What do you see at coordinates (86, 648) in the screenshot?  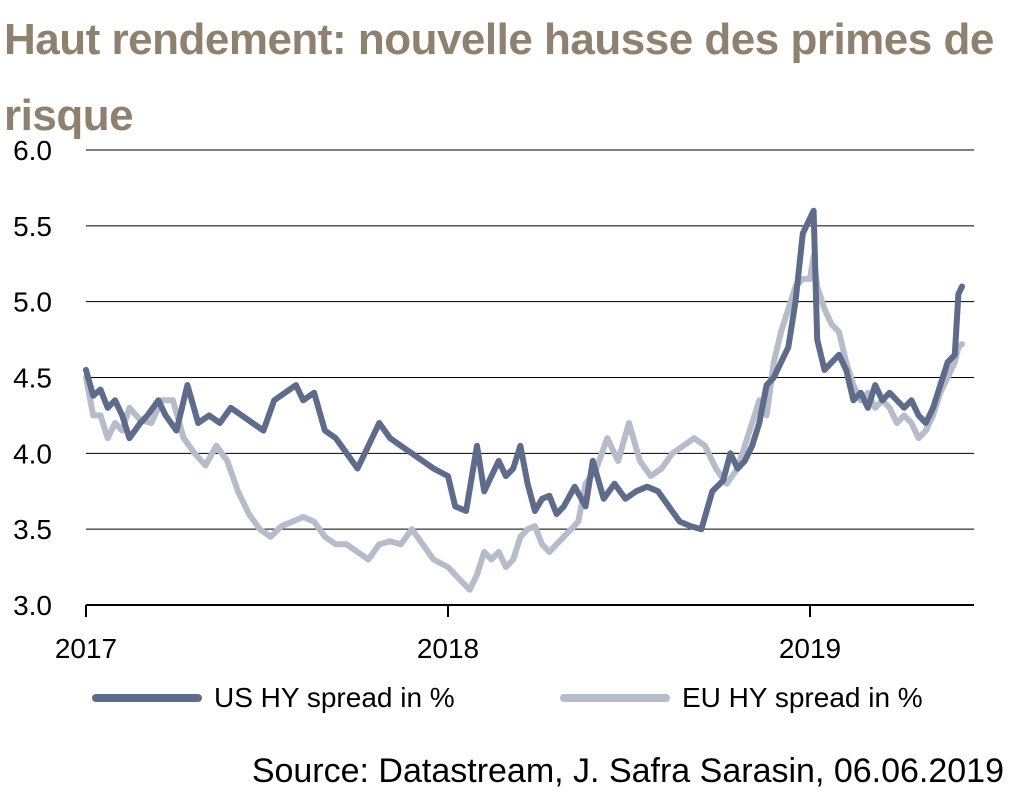 I see `x-tick-label: 2017` at bounding box center [86, 648].